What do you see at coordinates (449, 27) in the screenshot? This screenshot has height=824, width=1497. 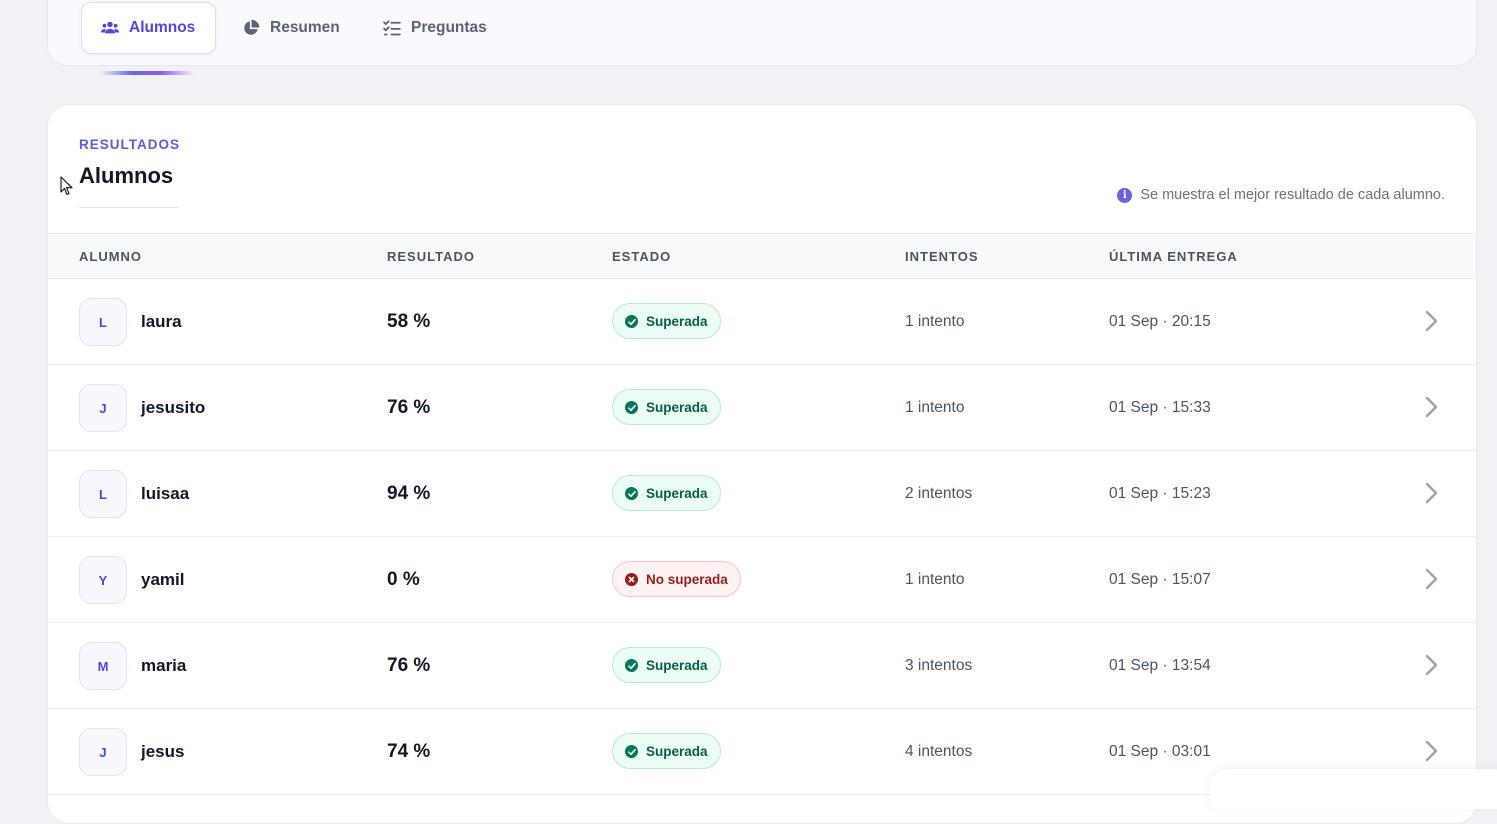 I see `tab-label: Preguntas` at bounding box center [449, 27].